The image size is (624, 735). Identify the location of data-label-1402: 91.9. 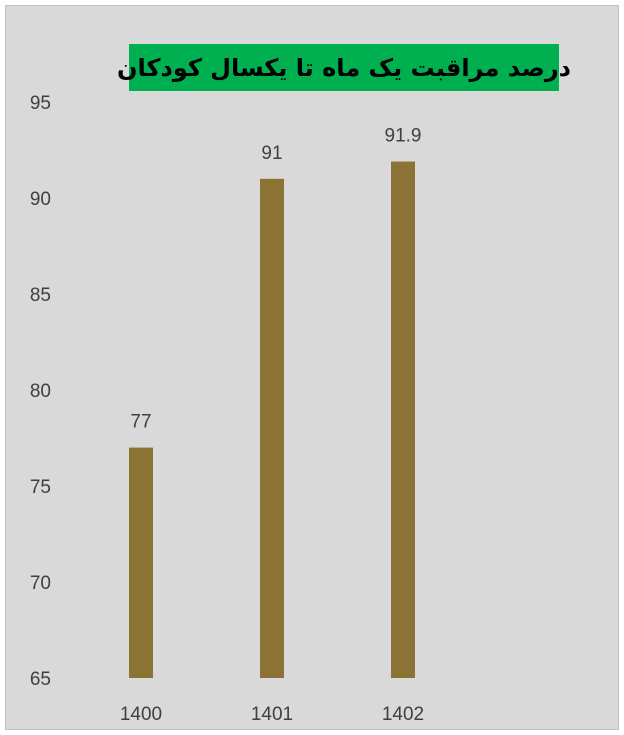
(403, 136).